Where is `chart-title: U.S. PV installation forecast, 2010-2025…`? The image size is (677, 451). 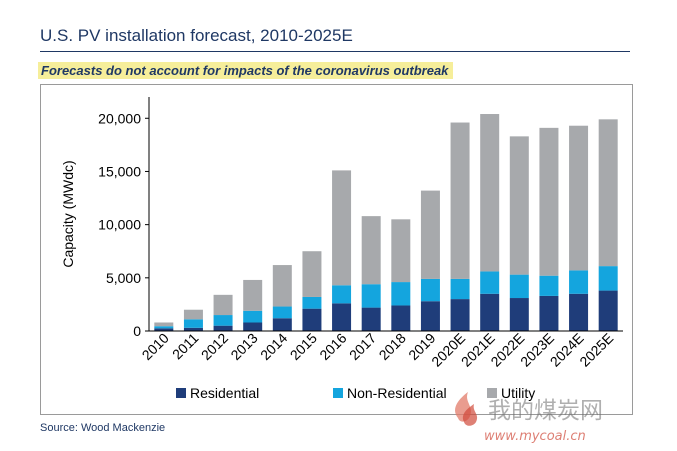 chart-title: U.S. PV installation forecast, 2010-2025… is located at coordinates (196, 35).